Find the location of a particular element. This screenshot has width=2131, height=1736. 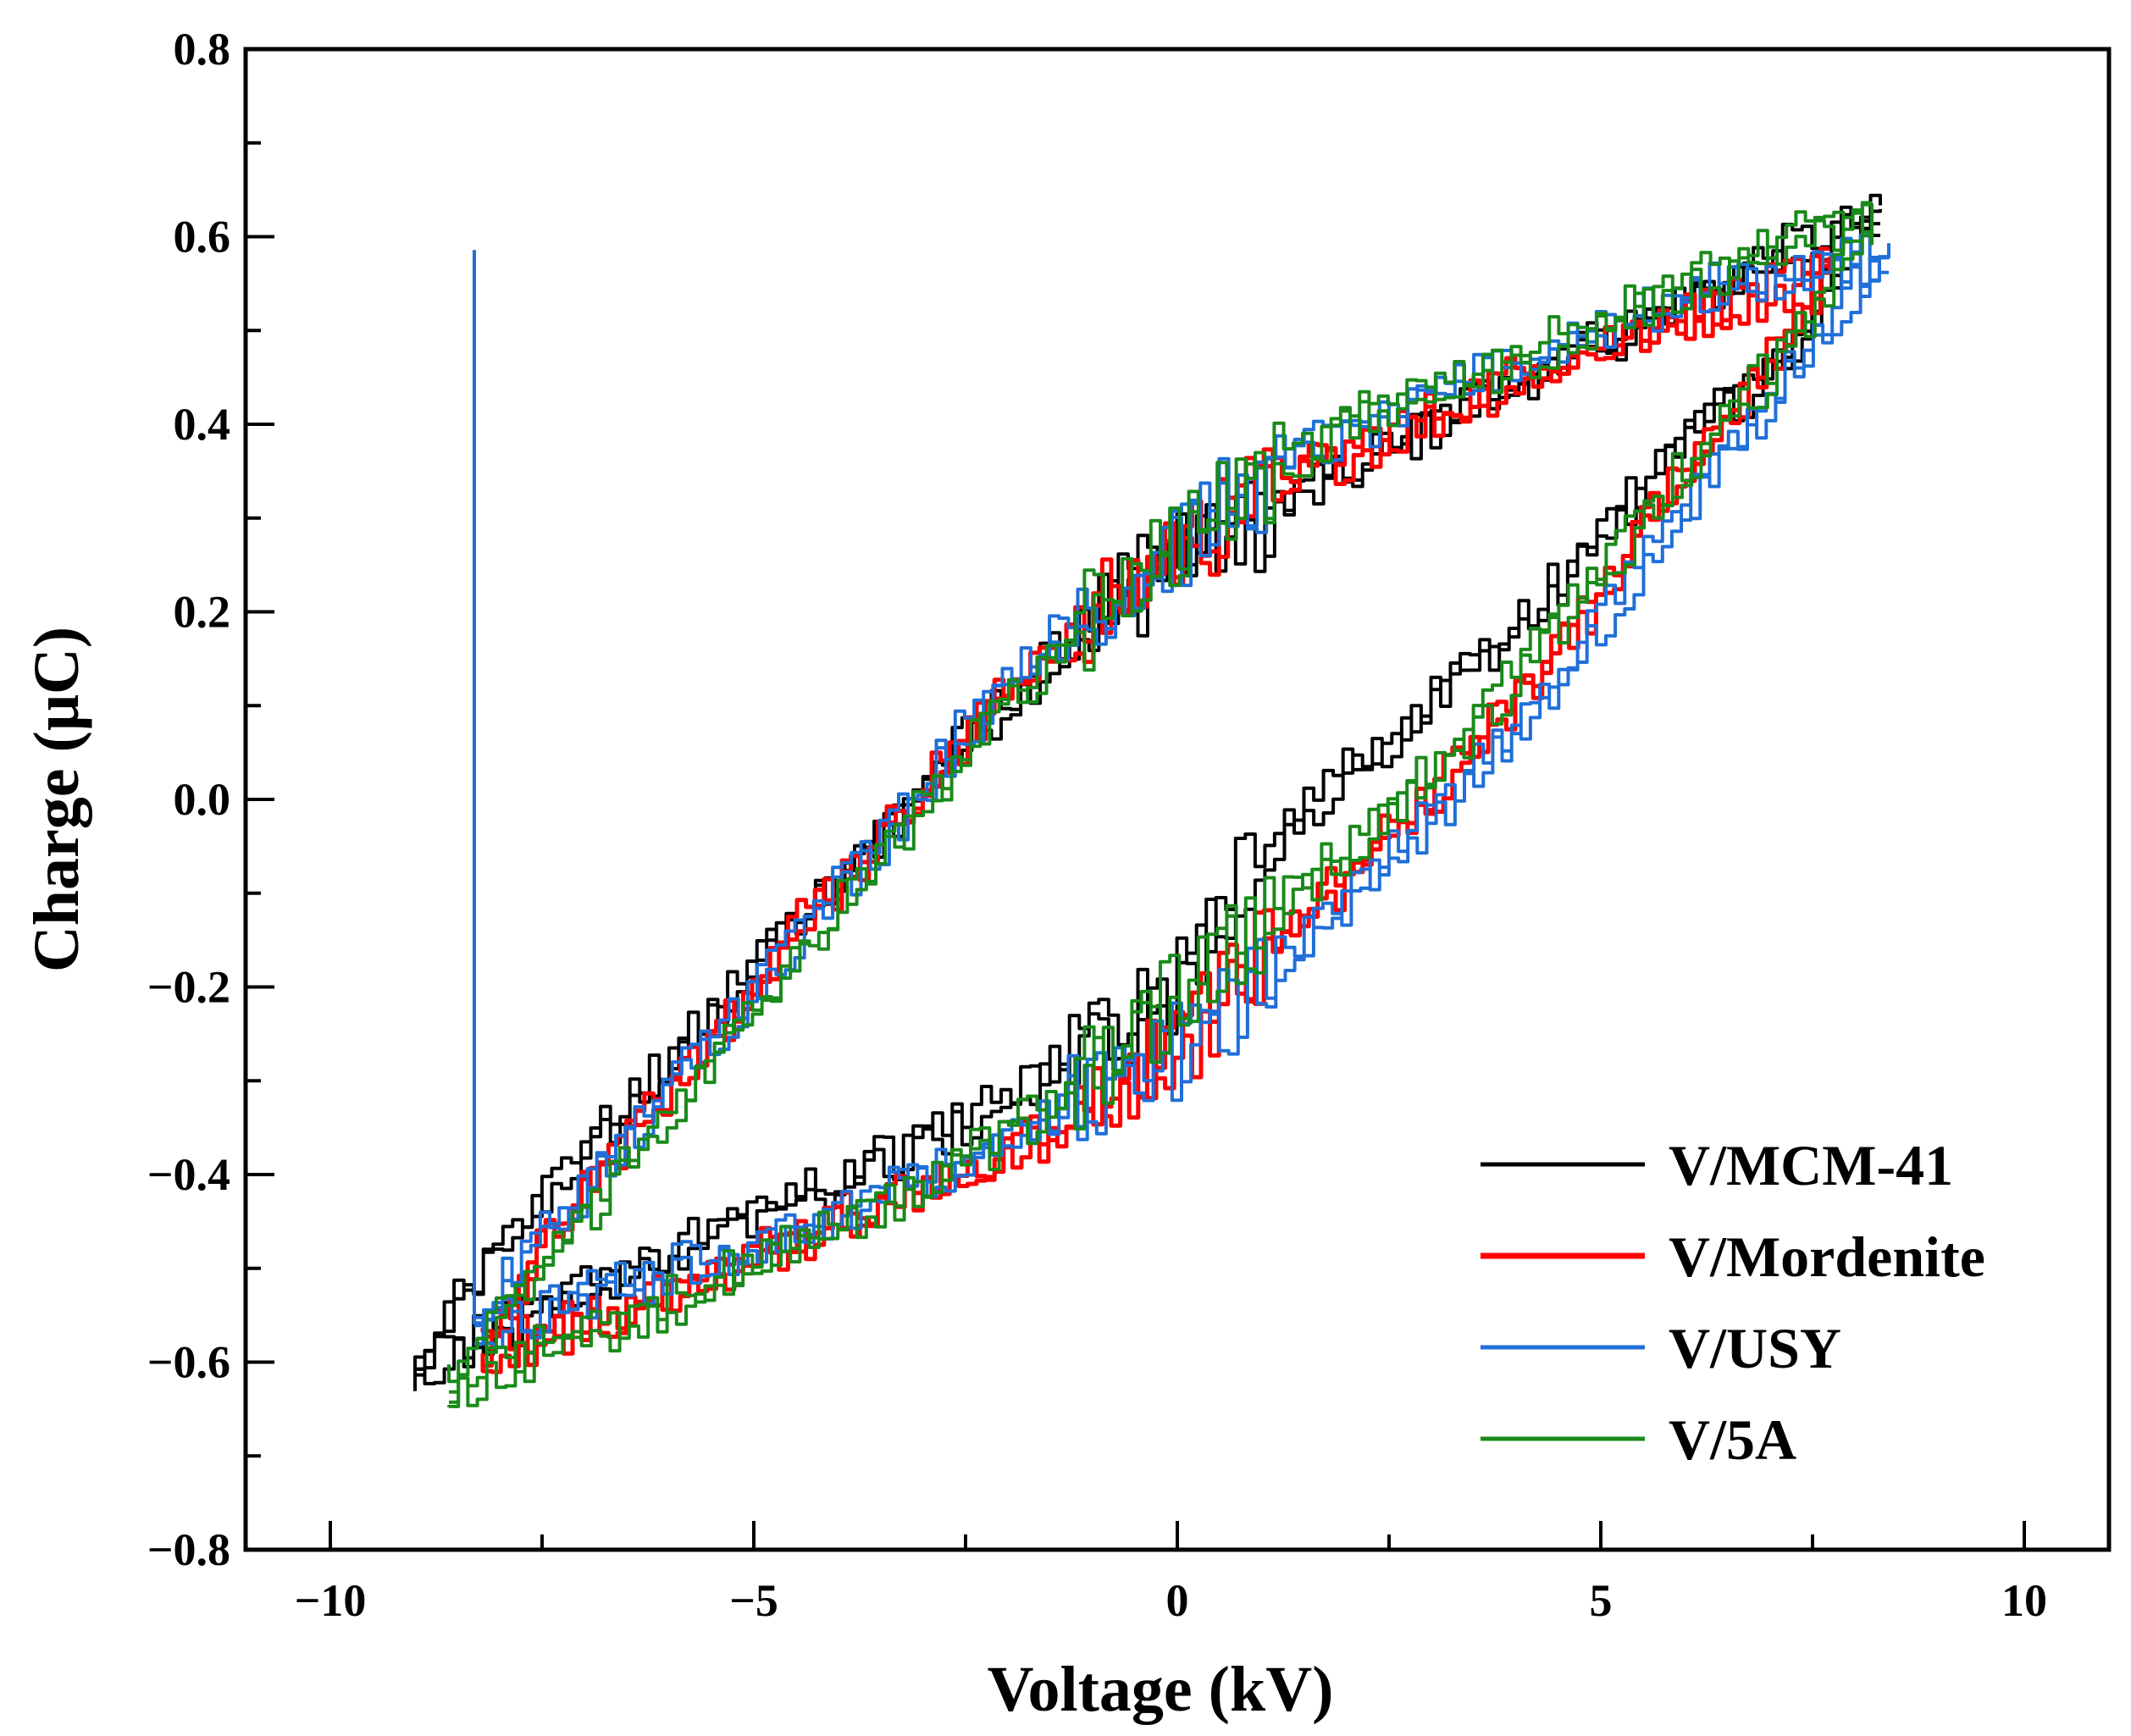

legend-label: V/Mordenite is located at coordinates (1827, 1257).